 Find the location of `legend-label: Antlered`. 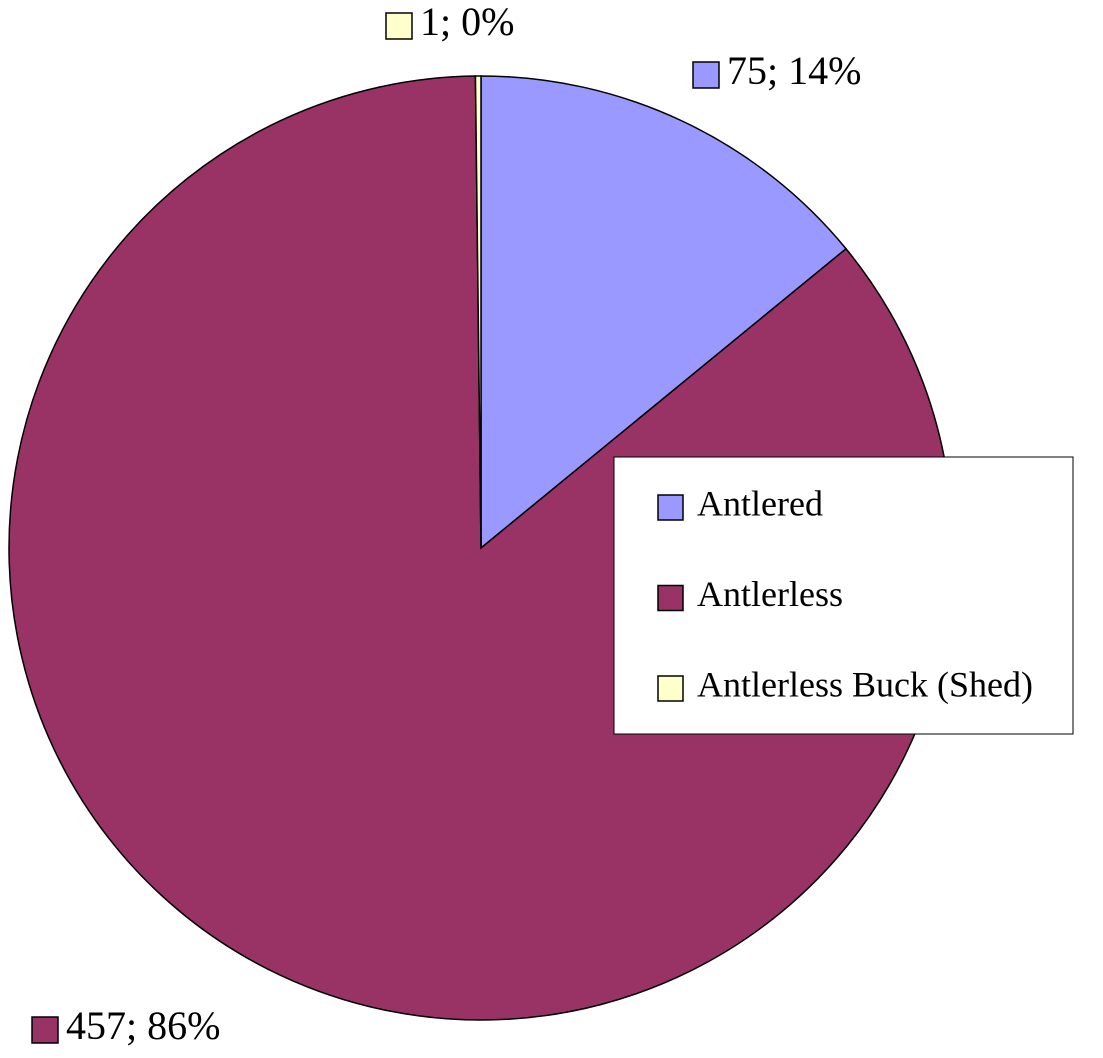

legend-label: Antlered is located at coordinates (760, 503).